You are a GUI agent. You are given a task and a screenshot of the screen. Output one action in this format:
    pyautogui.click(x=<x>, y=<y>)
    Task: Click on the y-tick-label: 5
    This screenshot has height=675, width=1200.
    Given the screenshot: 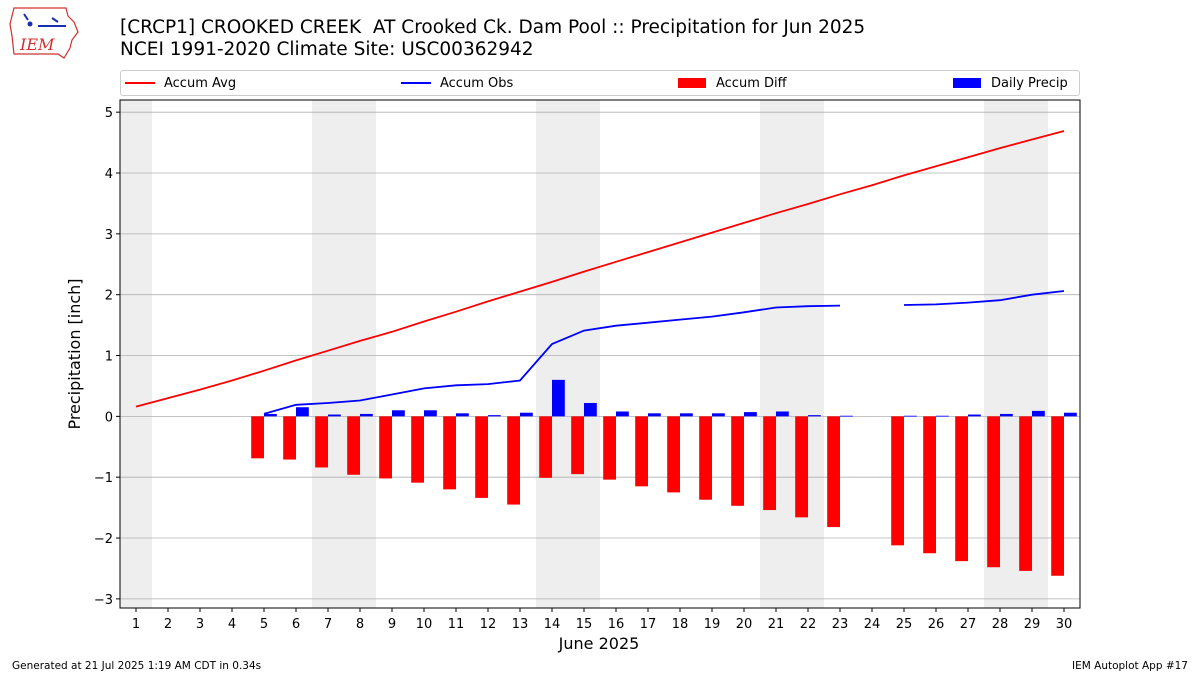 What is the action you would take?
    pyautogui.click(x=109, y=113)
    